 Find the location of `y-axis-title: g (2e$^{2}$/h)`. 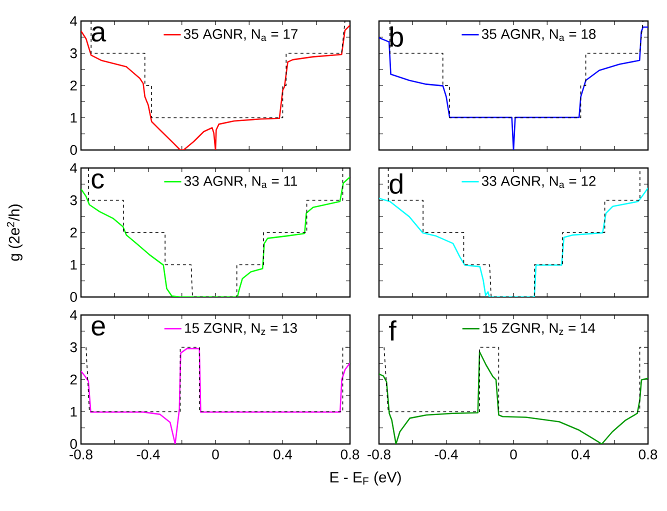

y-axis-title: g (2e$^{2}$/h) is located at coordinates (14, 232).